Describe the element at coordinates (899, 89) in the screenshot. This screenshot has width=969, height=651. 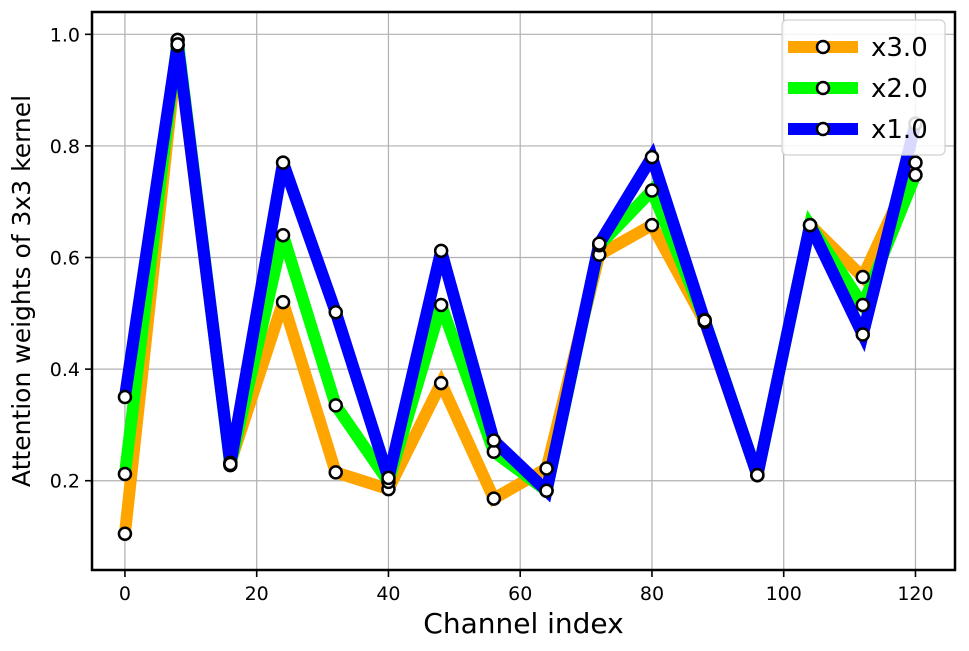
I see `legend-entry-label: x2.0` at that location.